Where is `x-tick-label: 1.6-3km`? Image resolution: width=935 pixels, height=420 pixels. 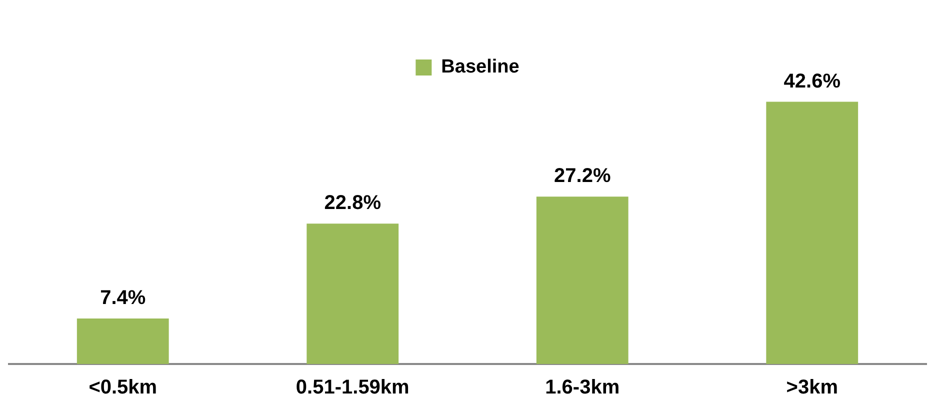
x-tick-label: 1.6-3km is located at coordinates (582, 387).